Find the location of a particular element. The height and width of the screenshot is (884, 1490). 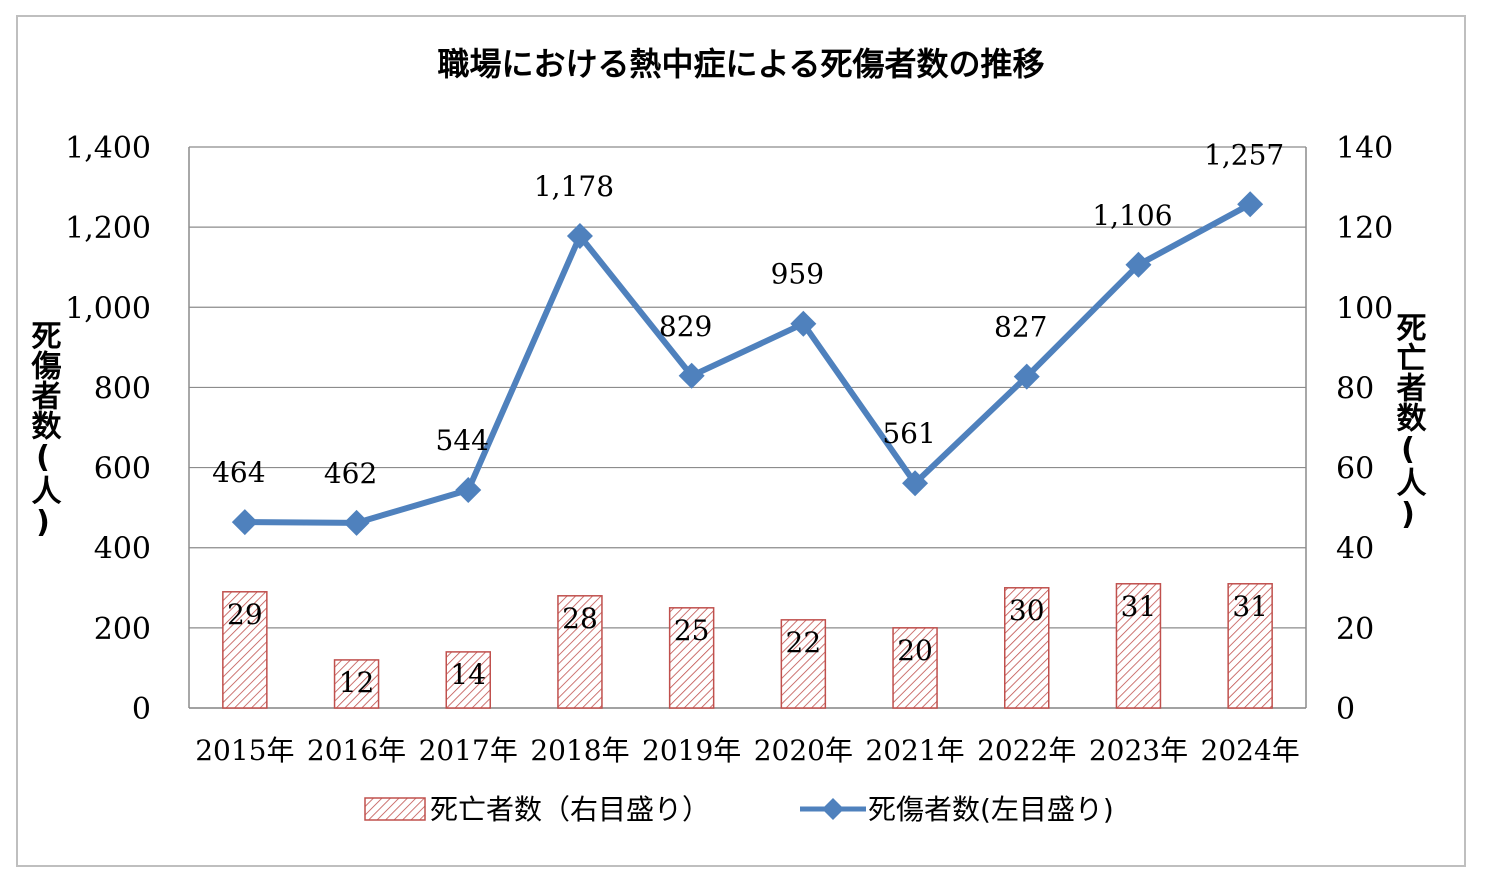

left-tick-label: 1,400 is located at coordinates (108, 148).